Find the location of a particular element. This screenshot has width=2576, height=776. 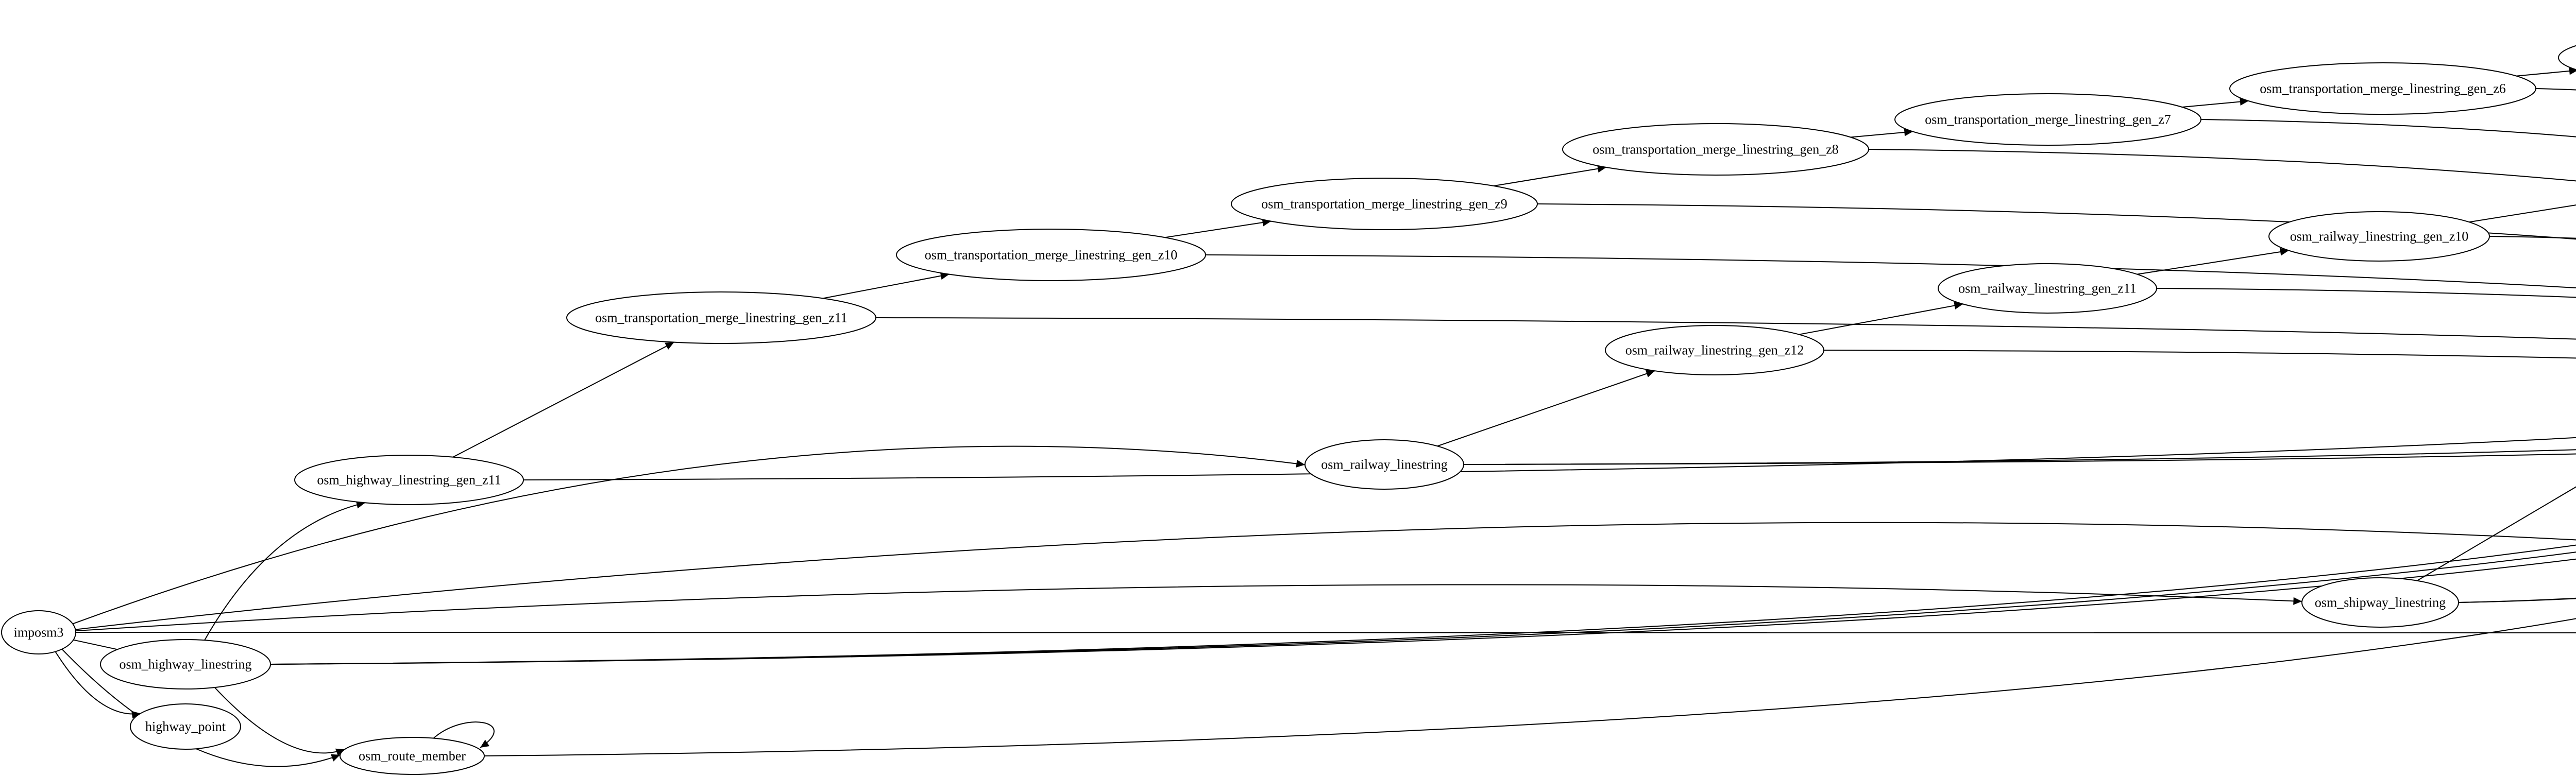

node-r11: osm_railway_linestring_gen_z11 is located at coordinates (2048, 288).